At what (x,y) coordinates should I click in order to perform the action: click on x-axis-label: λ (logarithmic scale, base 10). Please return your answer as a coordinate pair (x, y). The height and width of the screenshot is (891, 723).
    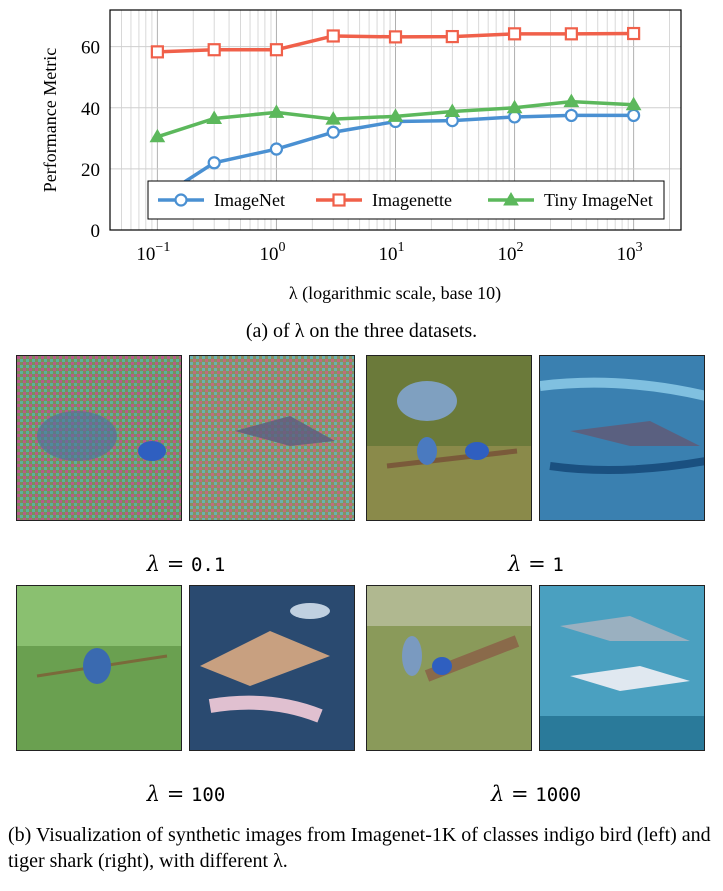
    Looking at the image, I should click on (395, 293).